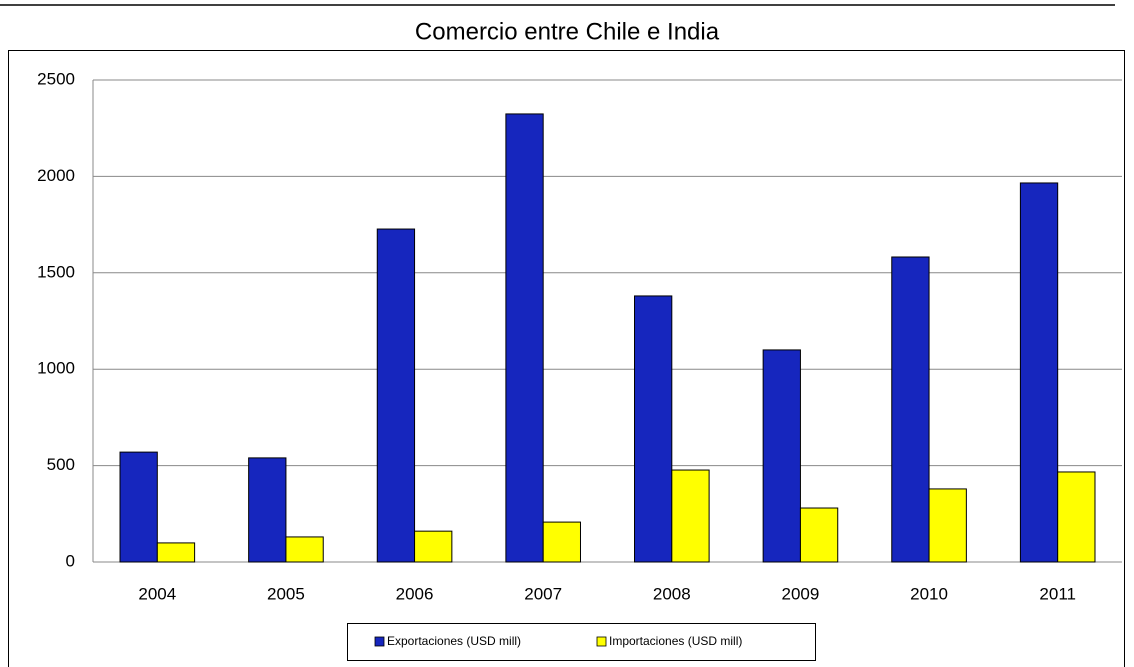 The width and height of the screenshot is (1134, 667). What do you see at coordinates (286, 593) in the screenshot?
I see `x-tick-label: 2005` at bounding box center [286, 593].